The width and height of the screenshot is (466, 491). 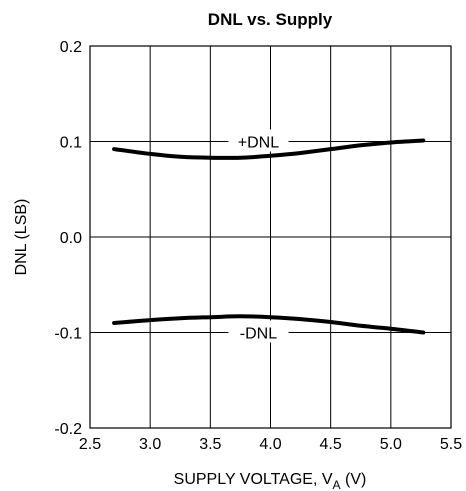 I want to click on series-label-plus-dnl: +DNL, so click(x=258, y=143).